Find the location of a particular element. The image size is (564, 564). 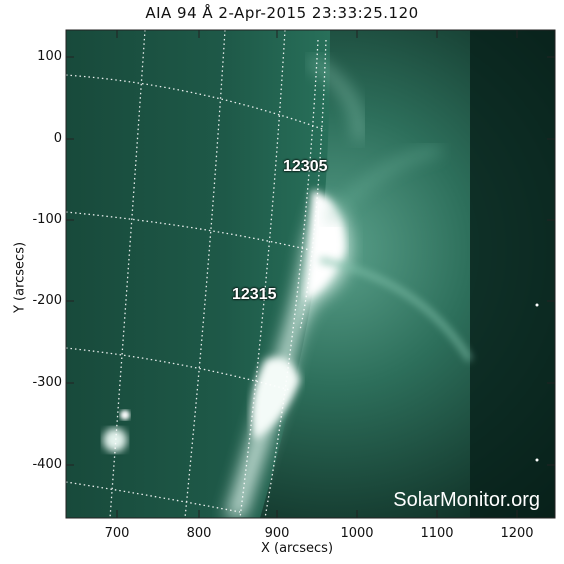

x-tick-label: 800 is located at coordinates (199, 533).